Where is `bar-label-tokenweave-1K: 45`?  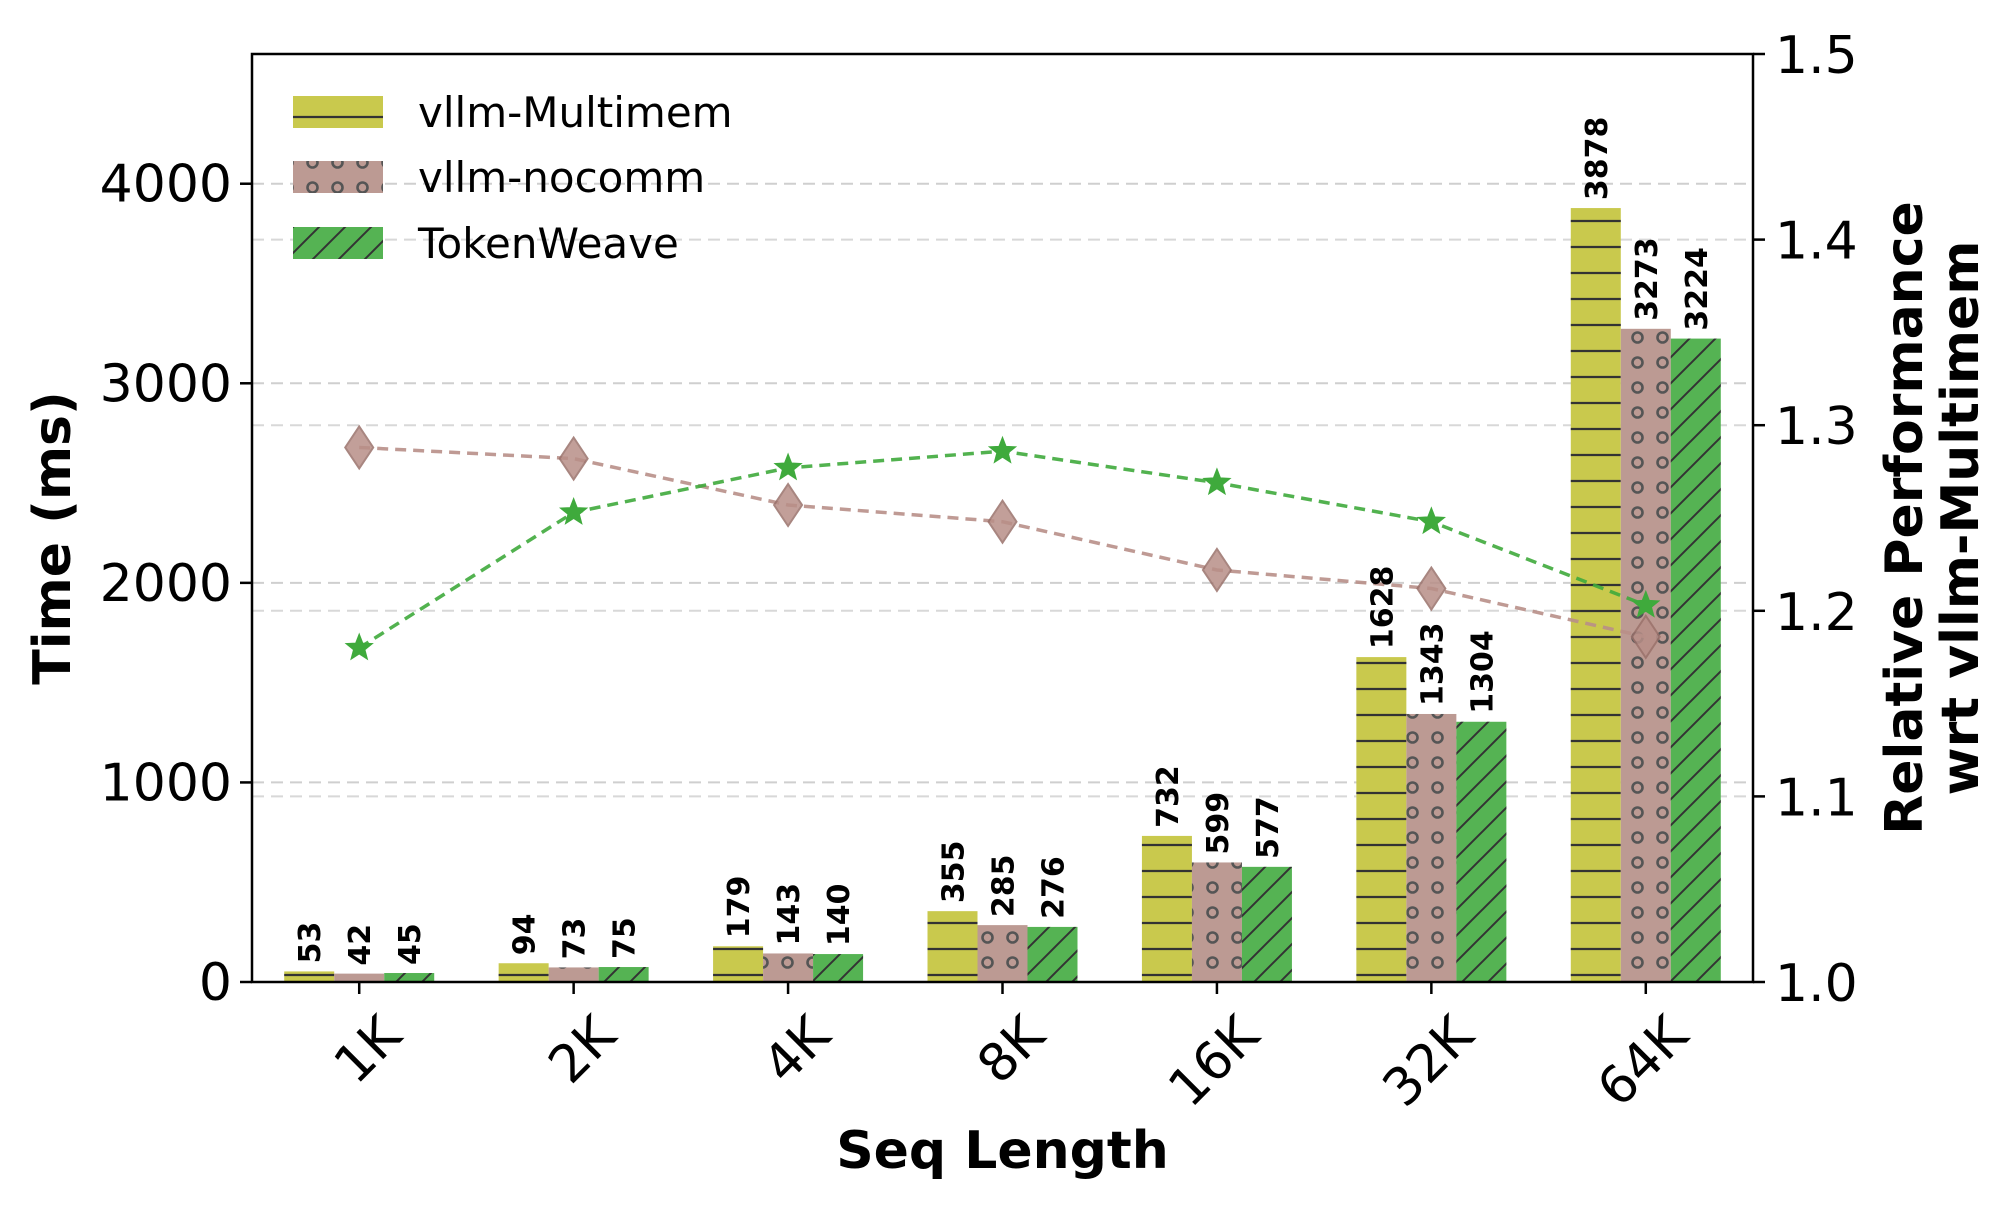
bar-label-tokenweave-1K: 45 is located at coordinates (410, 944).